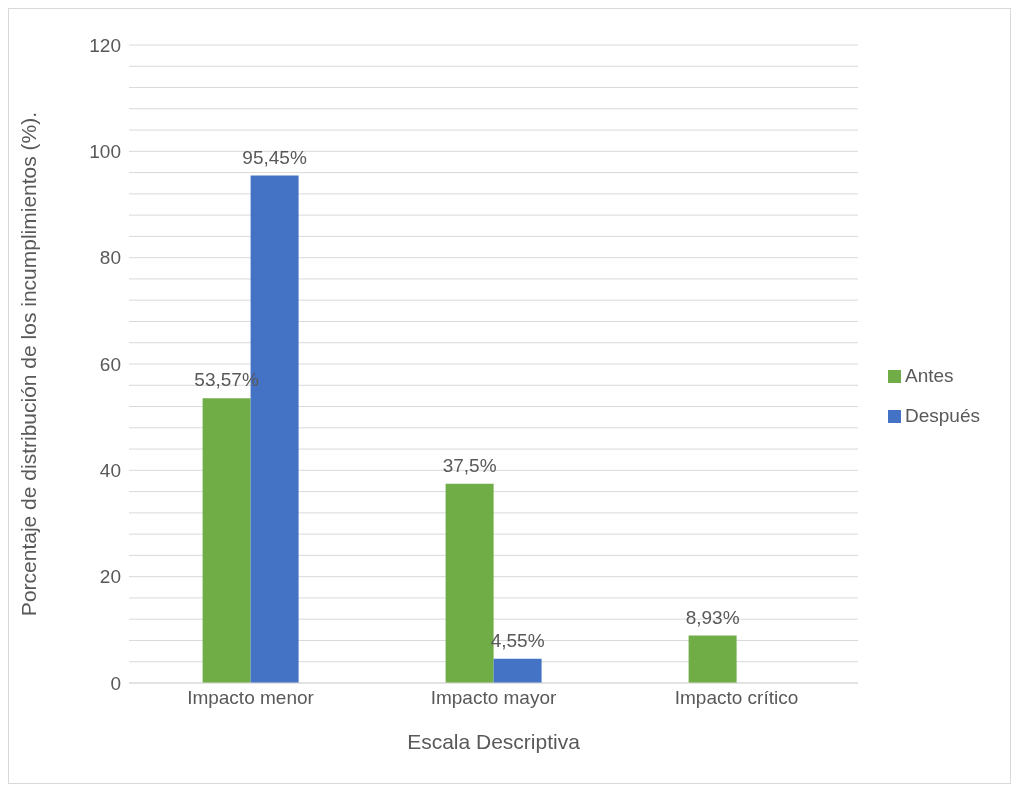 The height and width of the screenshot is (792, 1019). I want to click on y-axis-title: Porcentaje de distribución de los incumplimientos (%)., so click(29, 364).